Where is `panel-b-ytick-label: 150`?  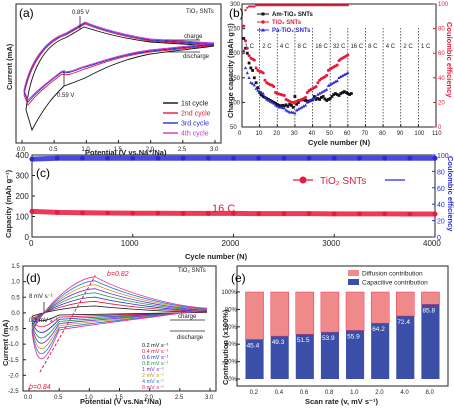 panel-b-ytick-label: 150 is located at coordinates (235, 79).